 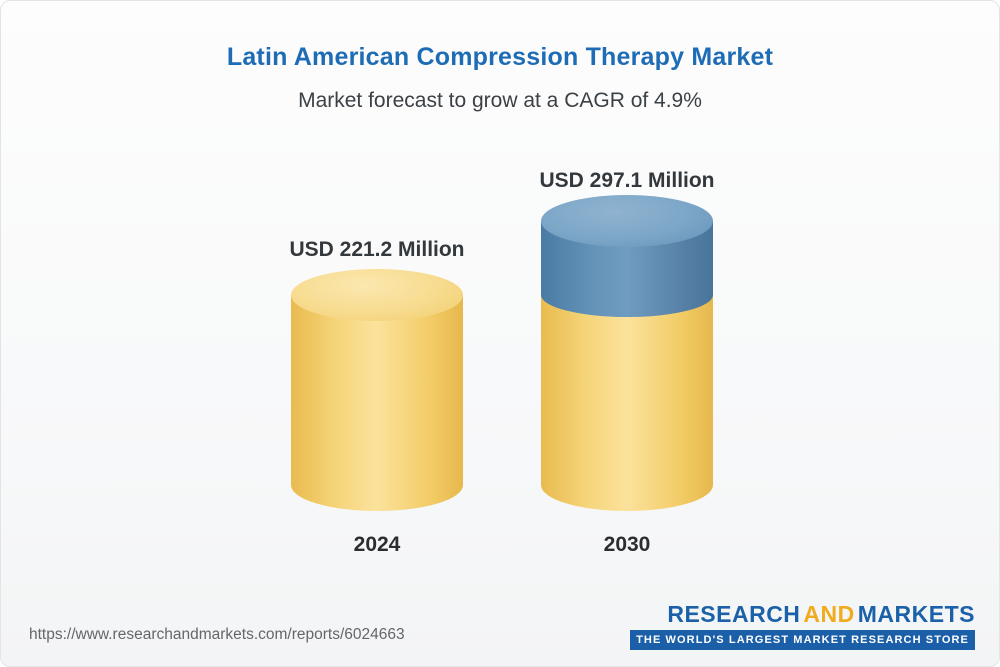 I want to click on bar-2030, so click(x=627, y=331).